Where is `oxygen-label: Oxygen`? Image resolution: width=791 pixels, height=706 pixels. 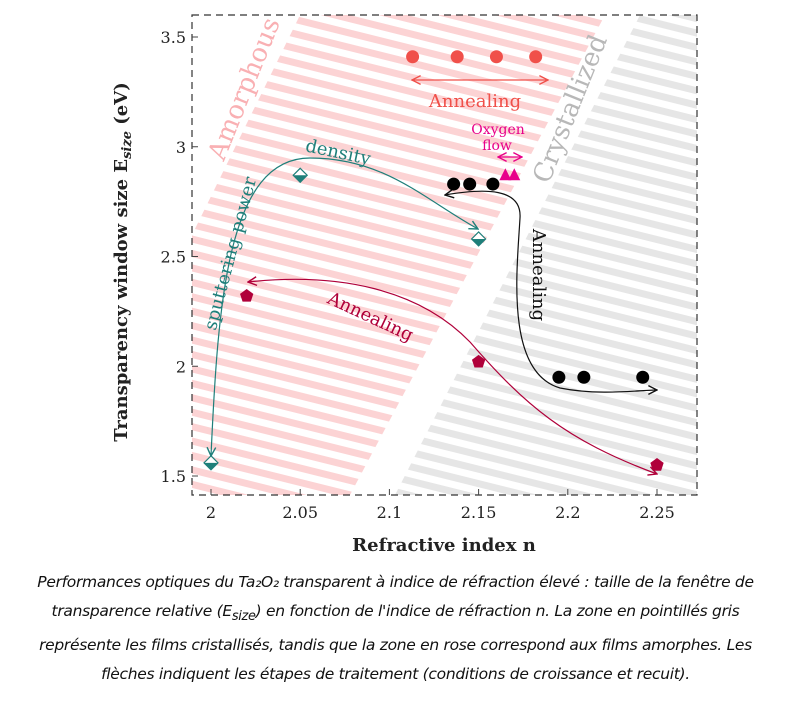
oxygen-label: Oxygen is located at coordinates (498, 130).